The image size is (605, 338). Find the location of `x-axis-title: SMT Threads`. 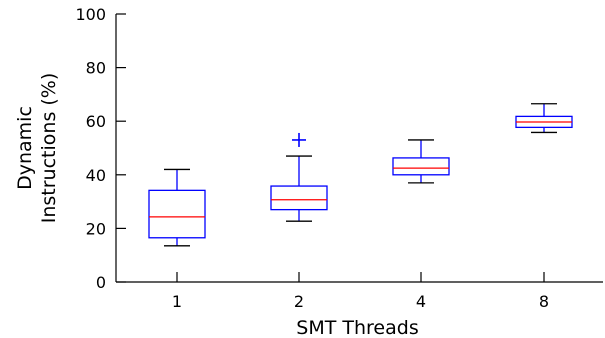

x-axis-title: SMT Threads is located at coordinates (357, 327).